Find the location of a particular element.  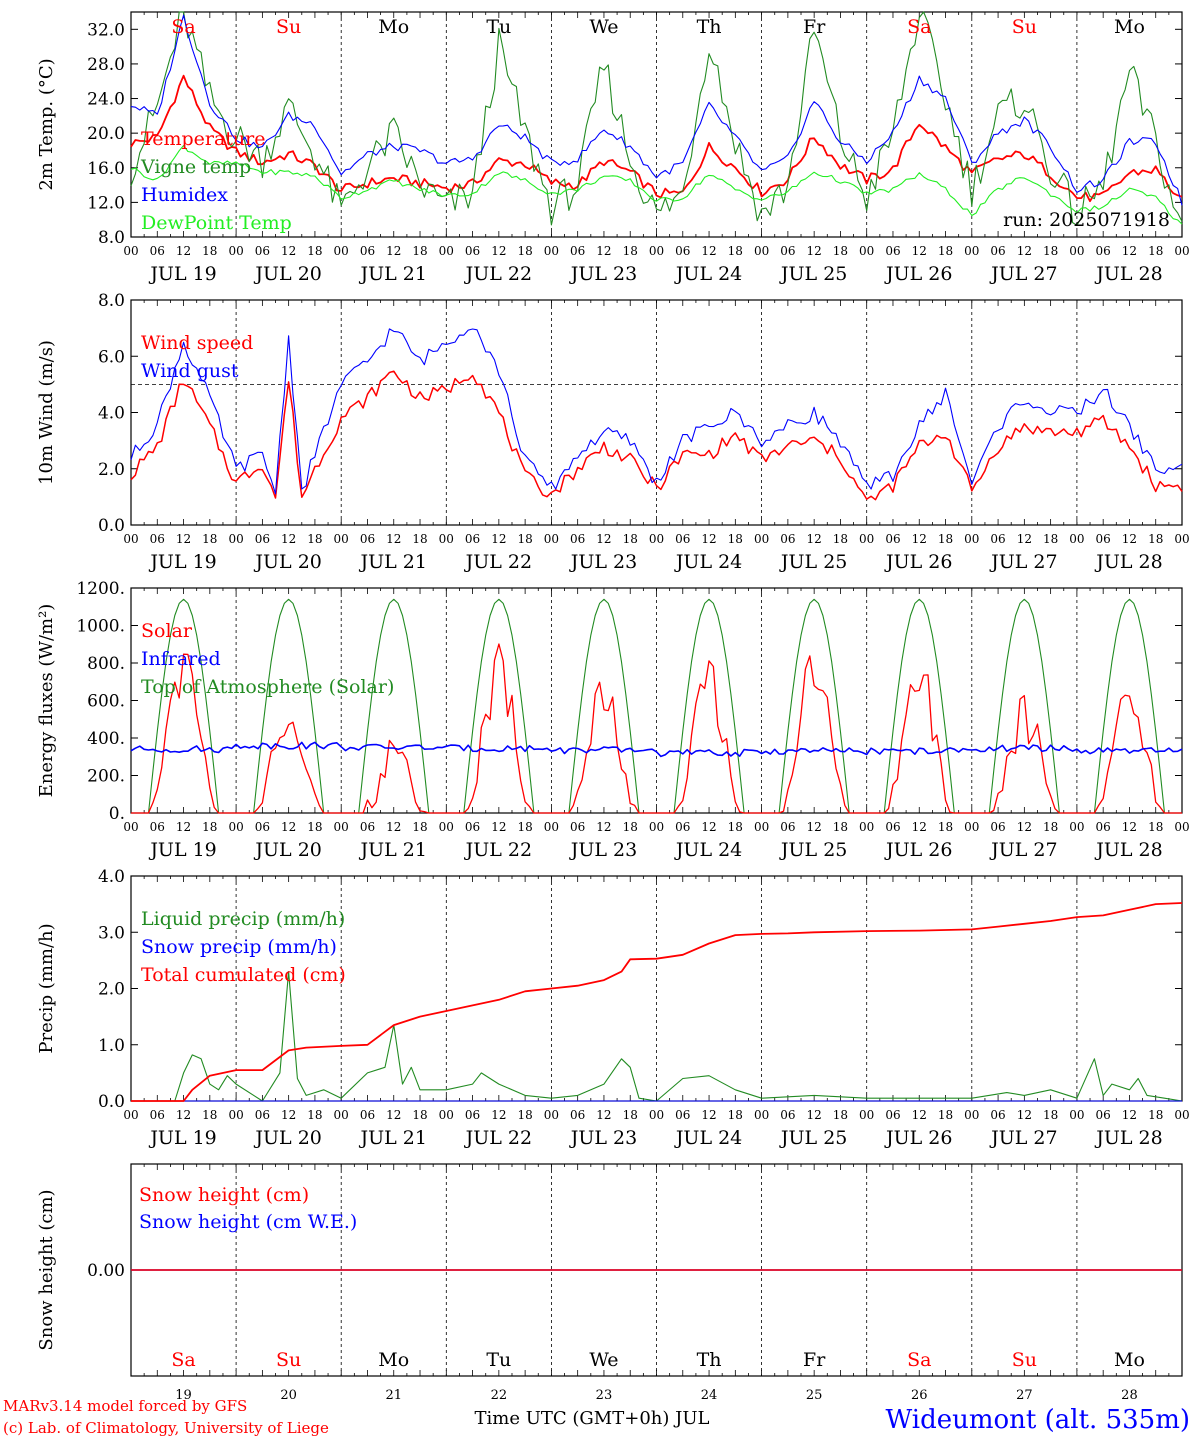

credit-line-1: MARv3.14 model forced by GFS is located at coordinates (125, 1406).